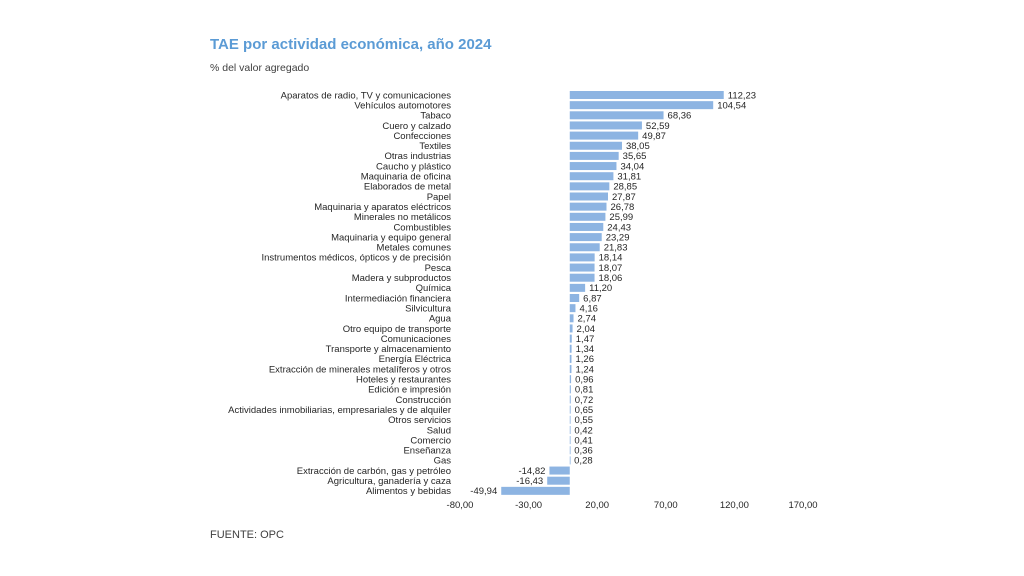 The width and height of the screenshot is (1024, 576). Describe the element at coordinates (247, 535) in the screenshot. I see `chart-source: FUENTE: OPC` at that location.